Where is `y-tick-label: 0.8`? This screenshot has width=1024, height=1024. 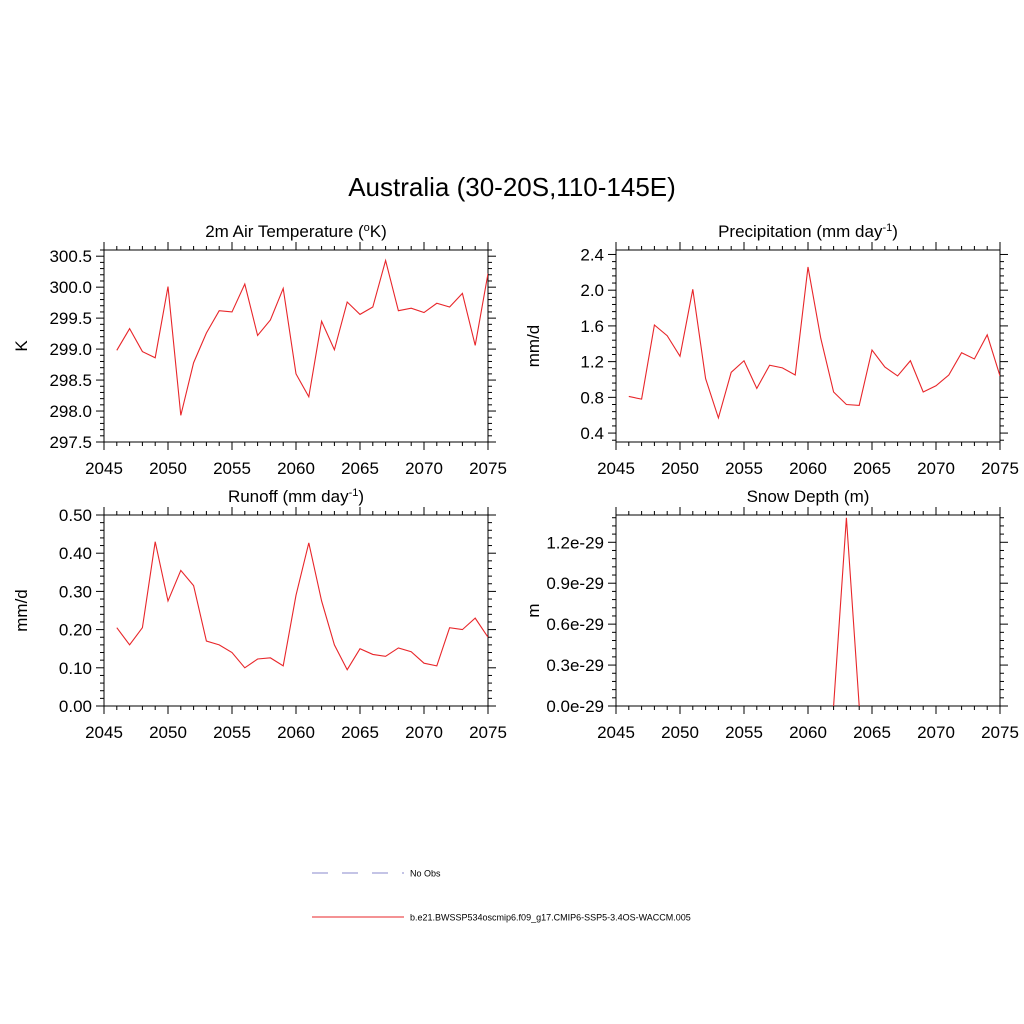 y-tick-label: 0.8 is located at coordinates (592, 397).